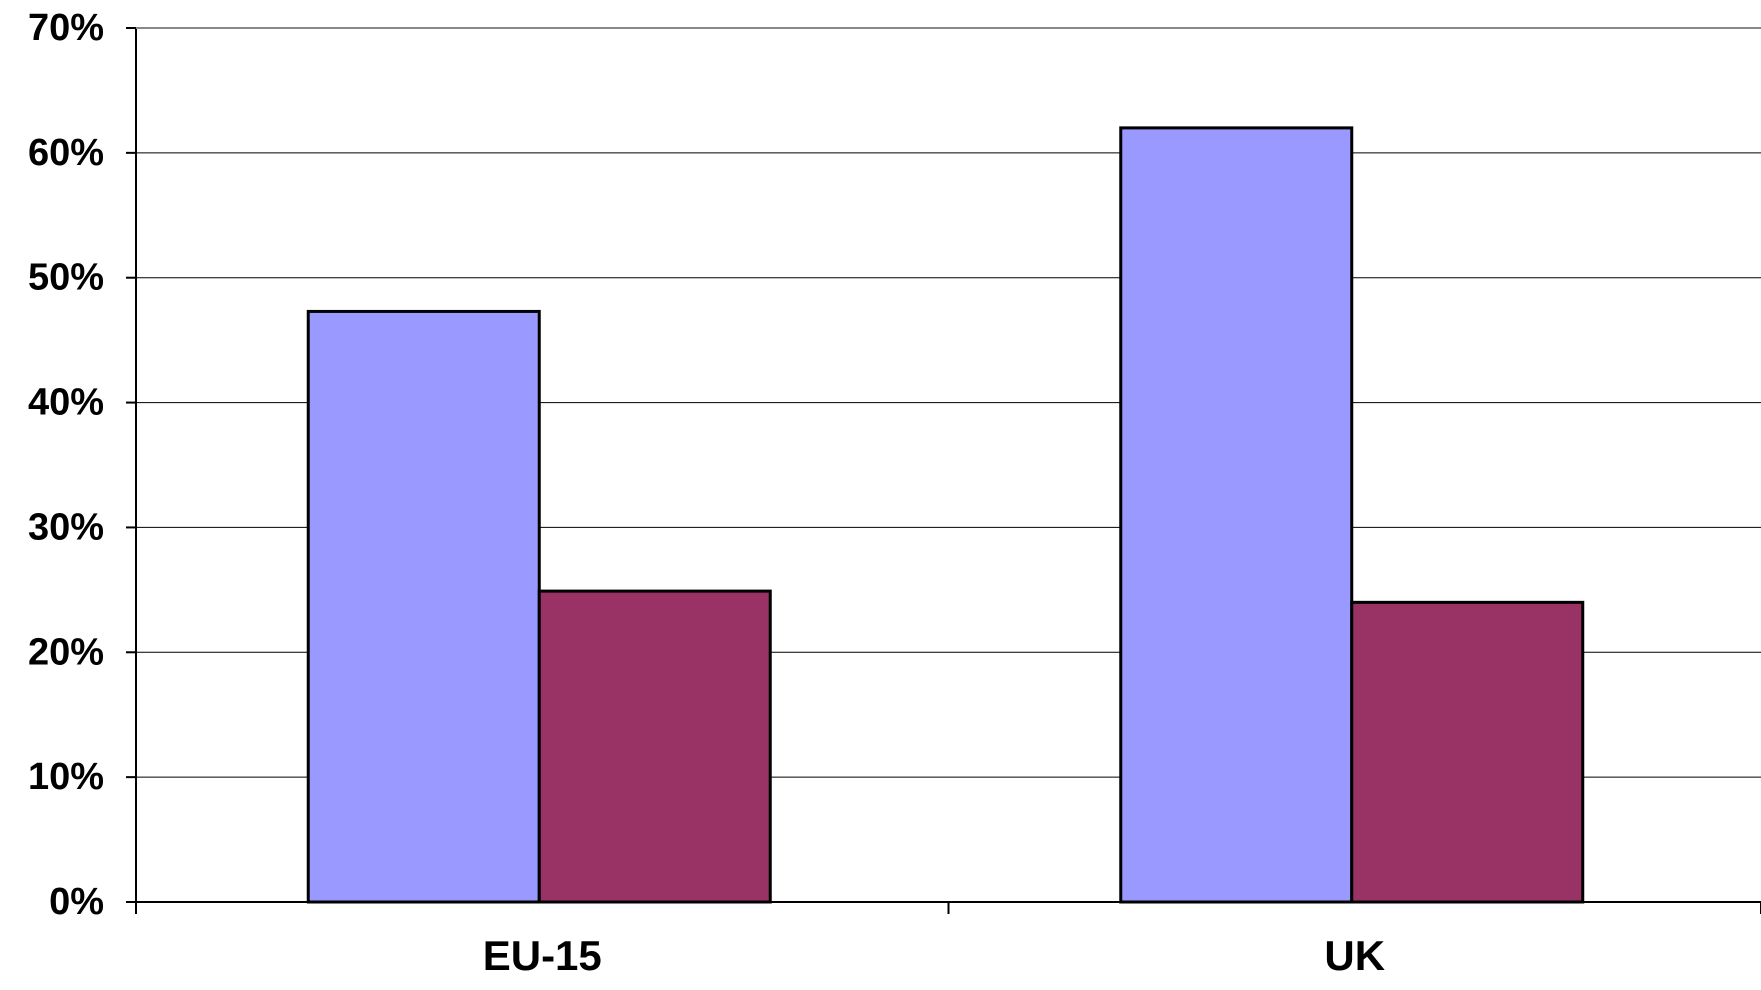 This screenshot has height=990, width=1761. Describe the element at coordinates (66, 28) in the screenshot. I see `y-tick-label: 70%` at that location.